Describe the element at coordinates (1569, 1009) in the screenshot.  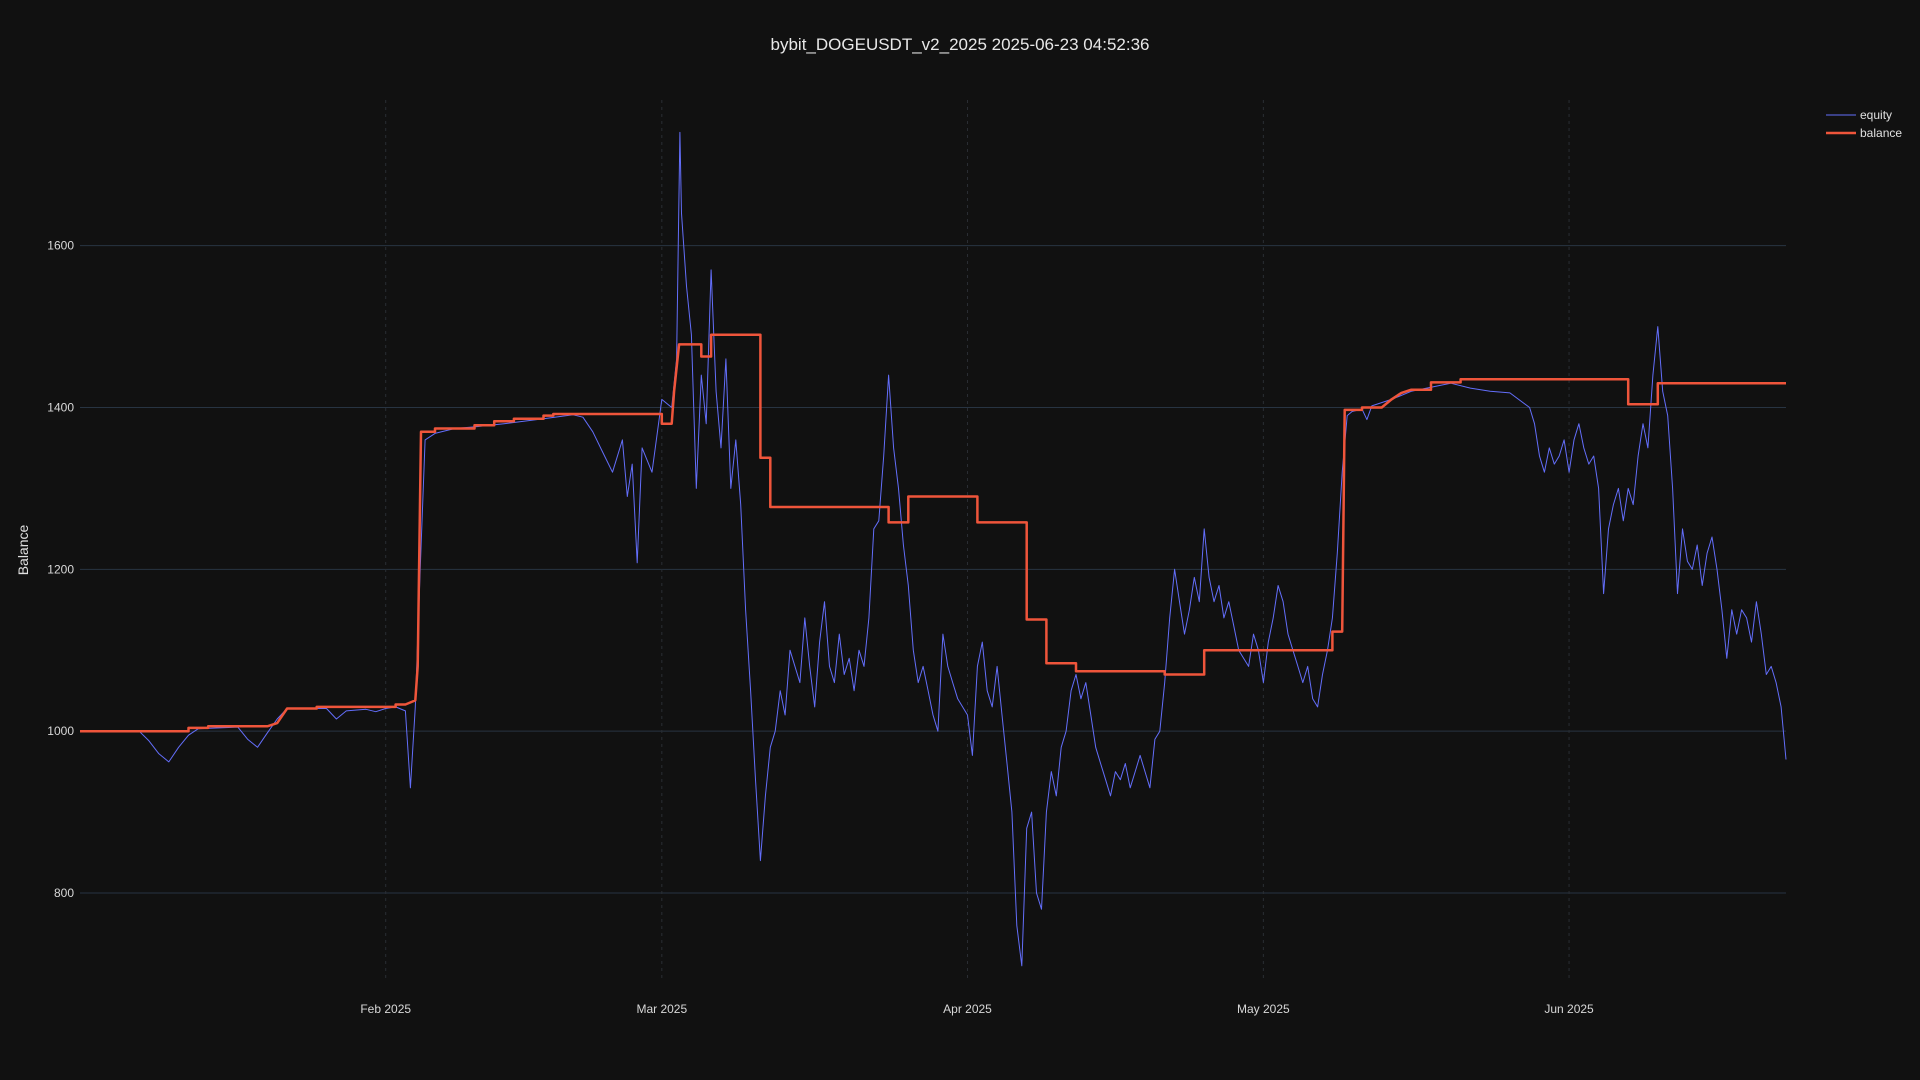
I see `x-tick-label: Jun 2025` at that location.